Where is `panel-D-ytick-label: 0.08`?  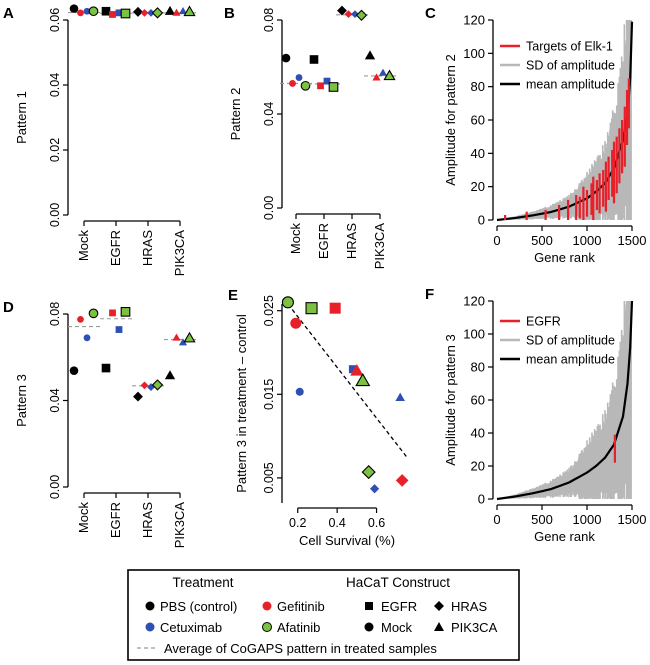
panel-D-ytick-label: 0.08 is located at coordinates (55, 314).